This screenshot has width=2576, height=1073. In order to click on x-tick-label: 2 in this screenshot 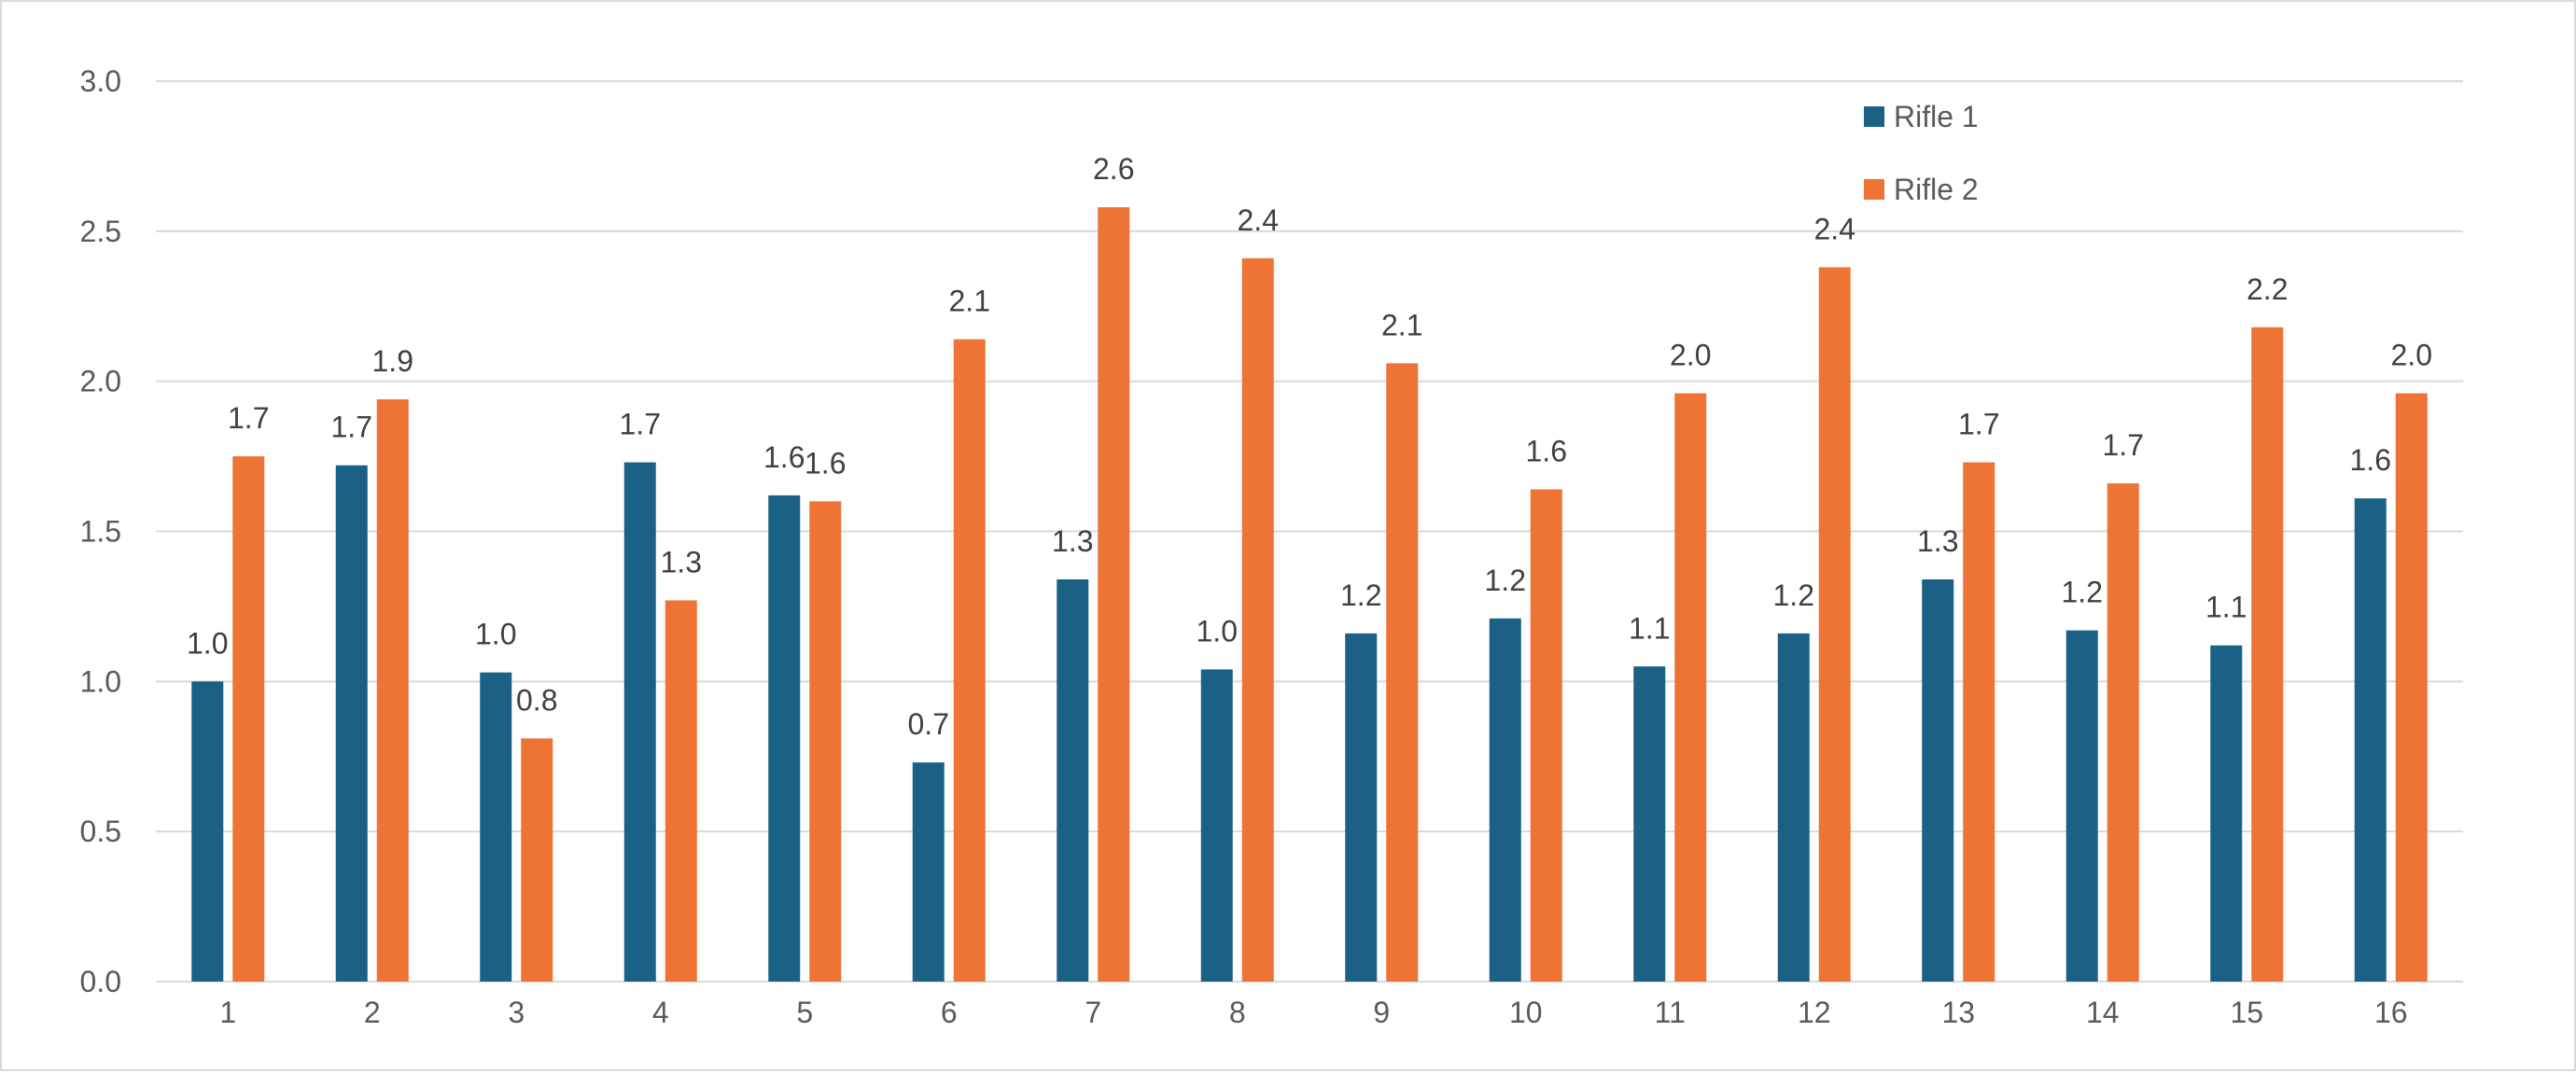, I will do `click(372, 1012)`.